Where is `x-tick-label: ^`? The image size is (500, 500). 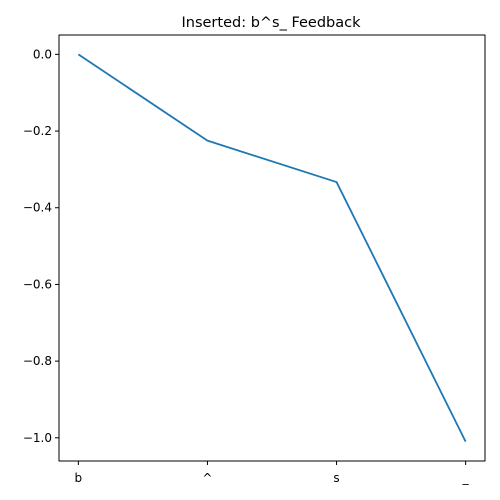 x-tick-label: ^ is located at coordinates (207, 478).